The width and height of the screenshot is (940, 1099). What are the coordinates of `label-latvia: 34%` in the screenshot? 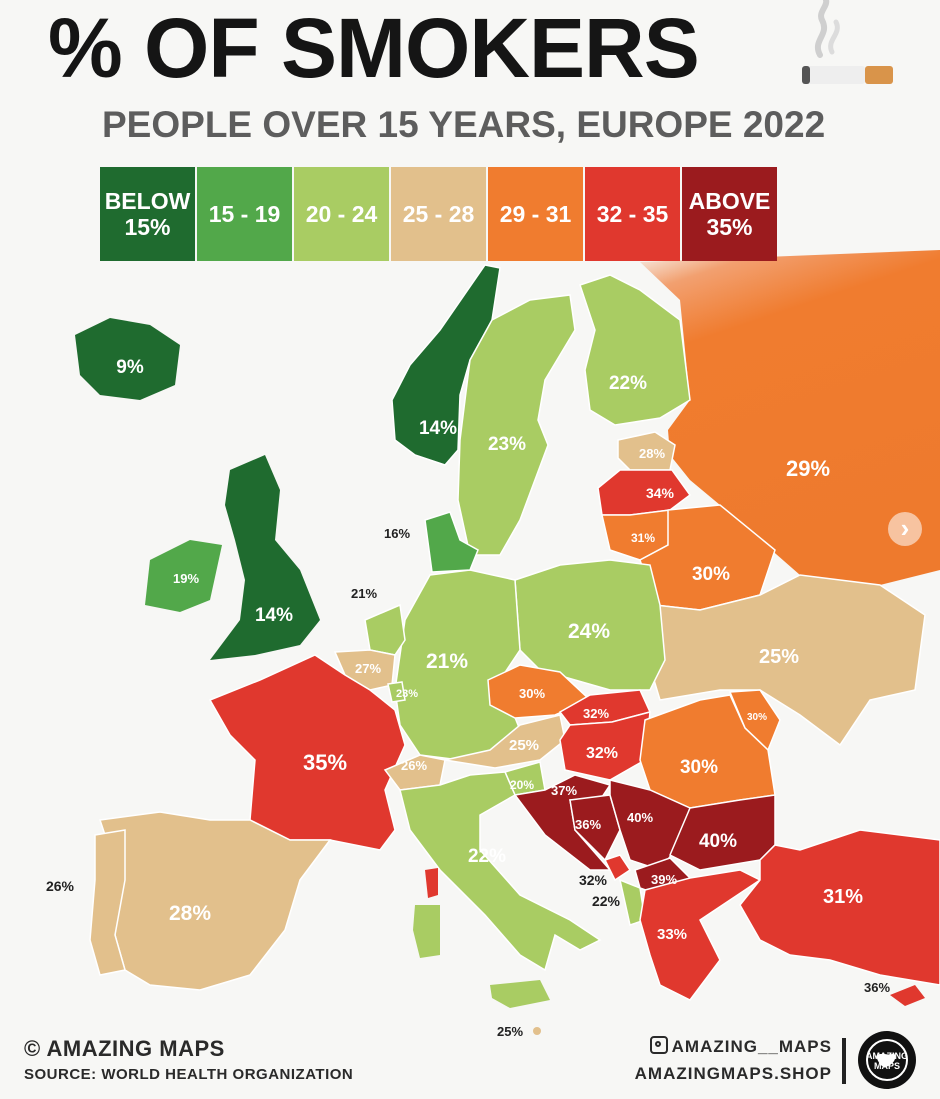 It's located at (660, 493).